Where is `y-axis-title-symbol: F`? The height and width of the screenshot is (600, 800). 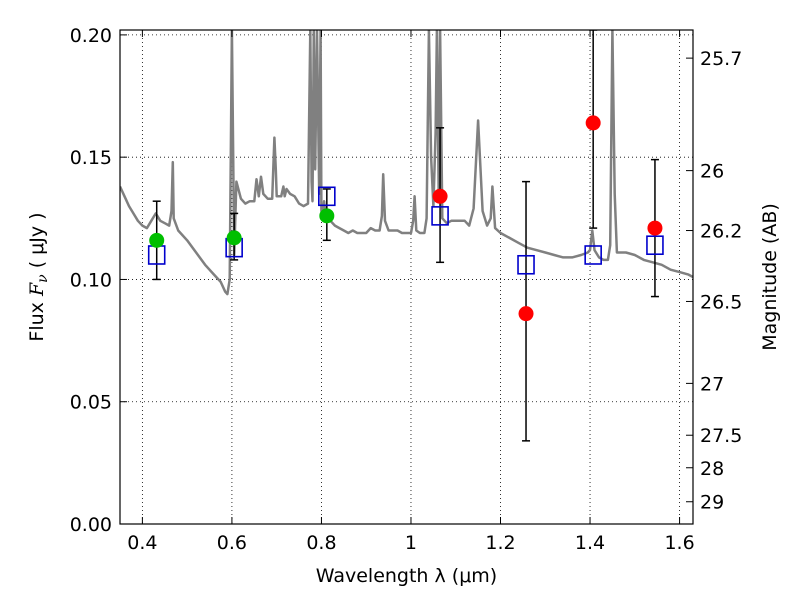
y-axis-title-symbol: F is located at coordinates (37, 289).